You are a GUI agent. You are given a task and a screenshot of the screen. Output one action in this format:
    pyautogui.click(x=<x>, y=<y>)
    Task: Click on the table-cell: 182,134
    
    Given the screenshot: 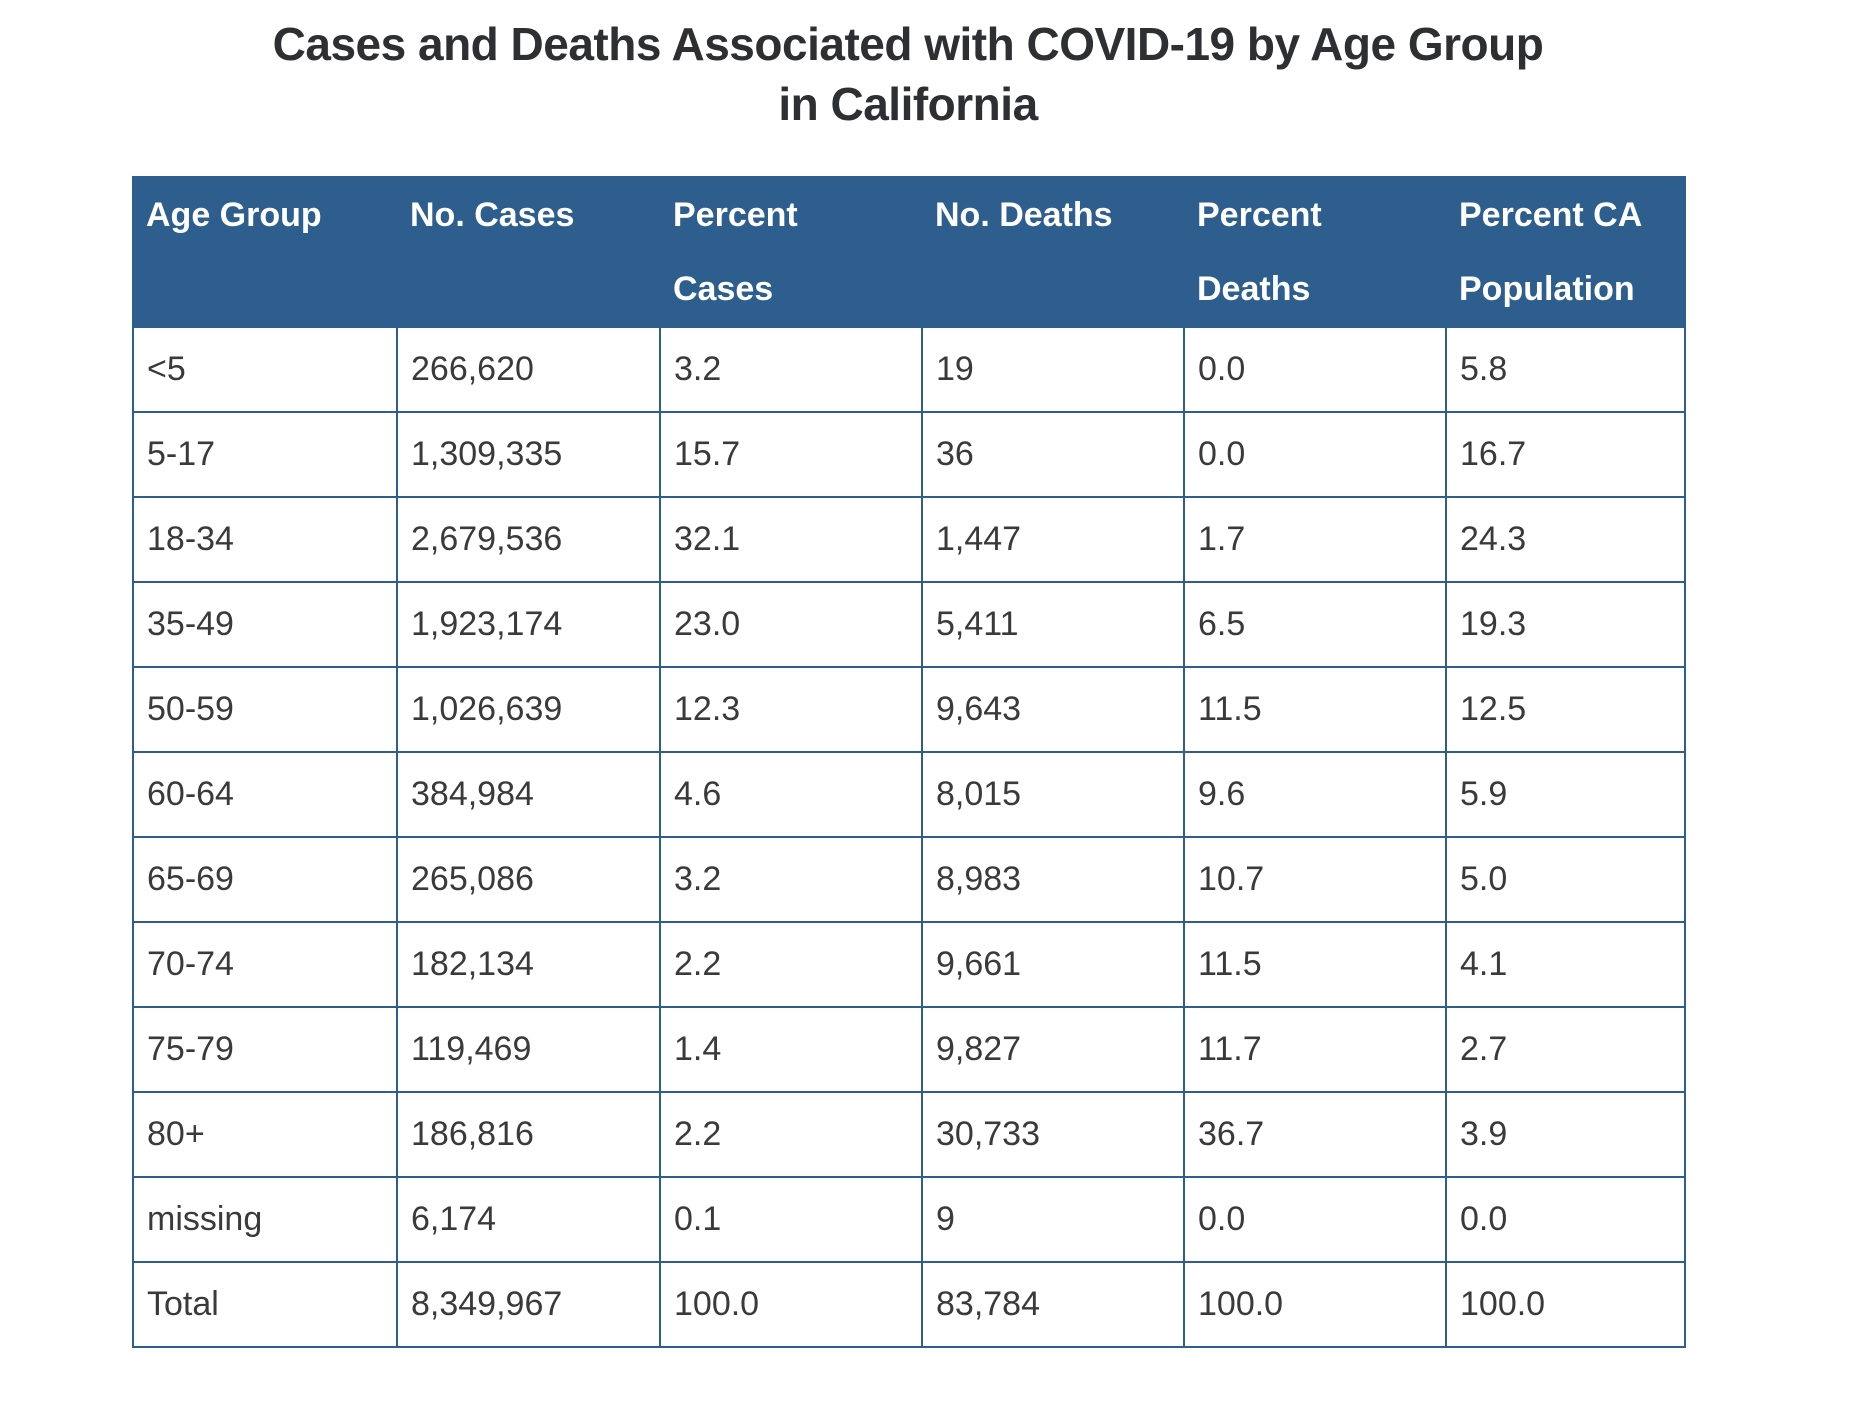 What is the action you would take?
    pyautogui.click(x=528, y=964)
    